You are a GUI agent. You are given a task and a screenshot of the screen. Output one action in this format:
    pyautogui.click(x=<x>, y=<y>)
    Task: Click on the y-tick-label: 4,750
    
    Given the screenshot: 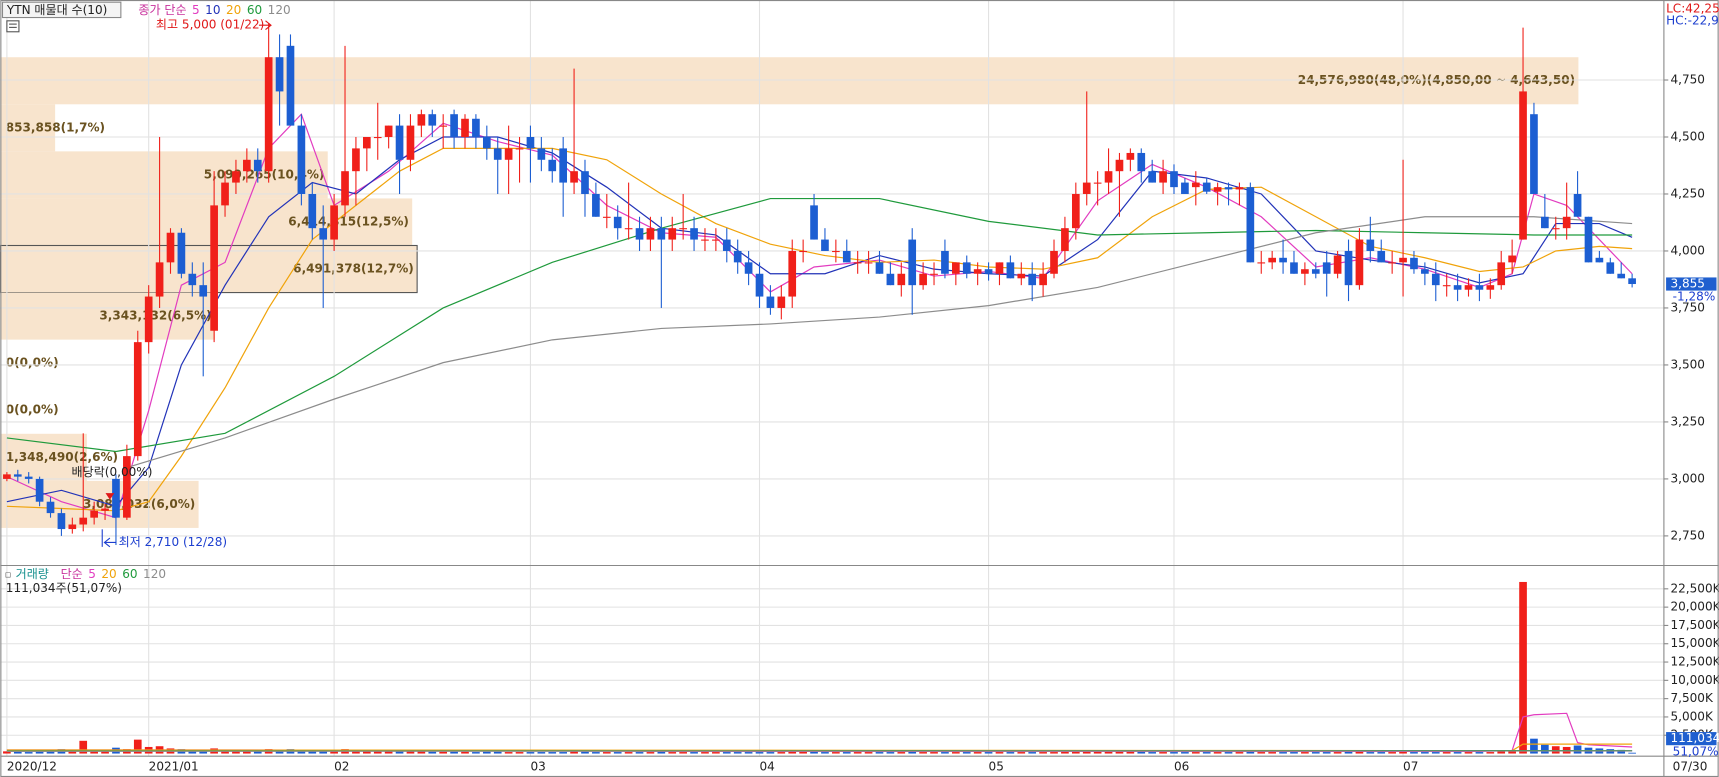 What is the action you would take?
    pyautogui.click(x=1687, y=80)
    